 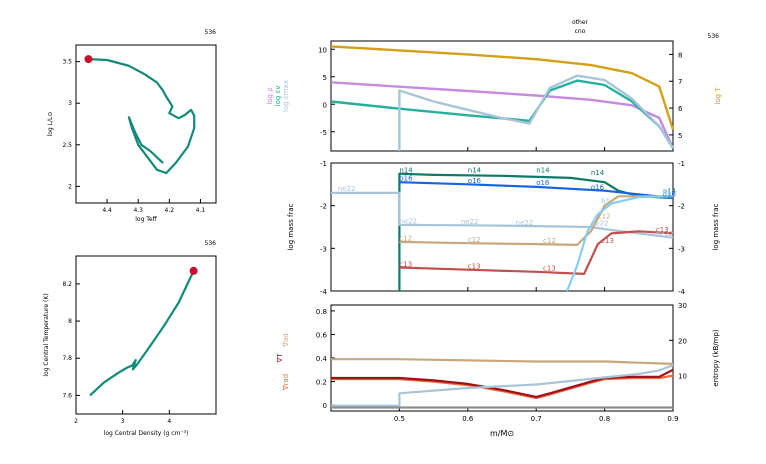 What do you see at coordinates (682, 306) in the screenshot?
I see `bot-right-tick-label: 30` at bounding box center [682, 306].